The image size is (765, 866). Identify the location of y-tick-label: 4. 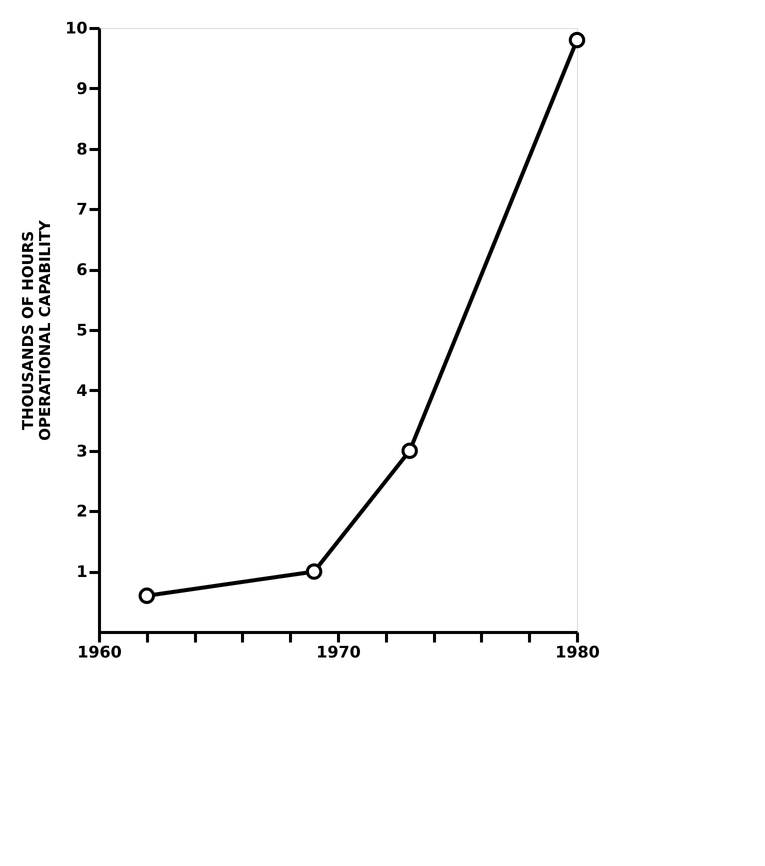
(82, 390).